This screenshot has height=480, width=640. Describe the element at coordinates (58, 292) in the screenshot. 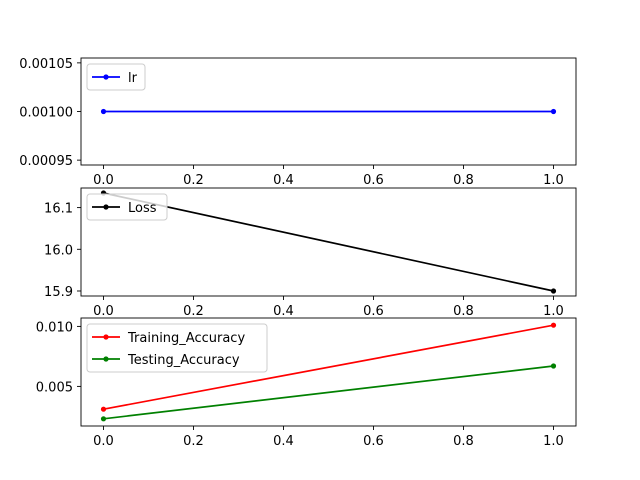

I see `y-tick-label: 15.9` at that location.